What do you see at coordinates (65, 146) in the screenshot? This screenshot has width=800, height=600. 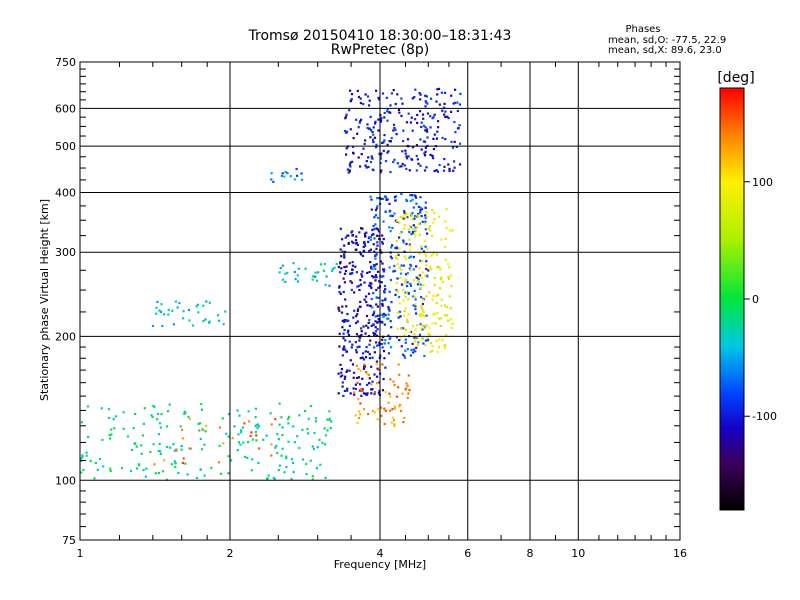 I see `y-tick-label: 500` at bounding box center [65, 146].